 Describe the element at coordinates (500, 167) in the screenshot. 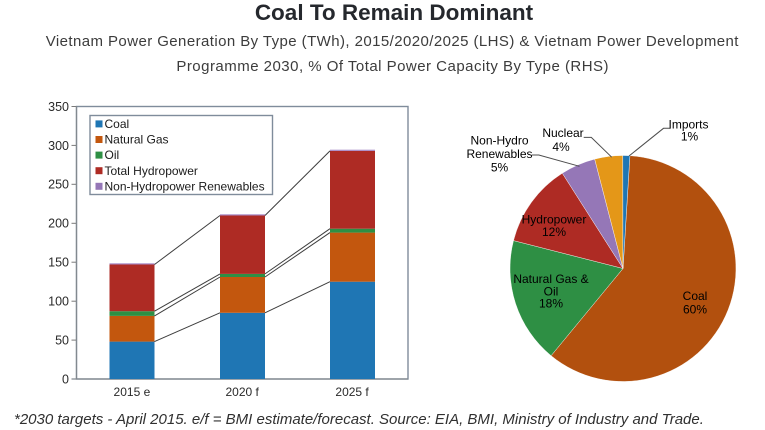

I see `svg-text: 5%` at that location.